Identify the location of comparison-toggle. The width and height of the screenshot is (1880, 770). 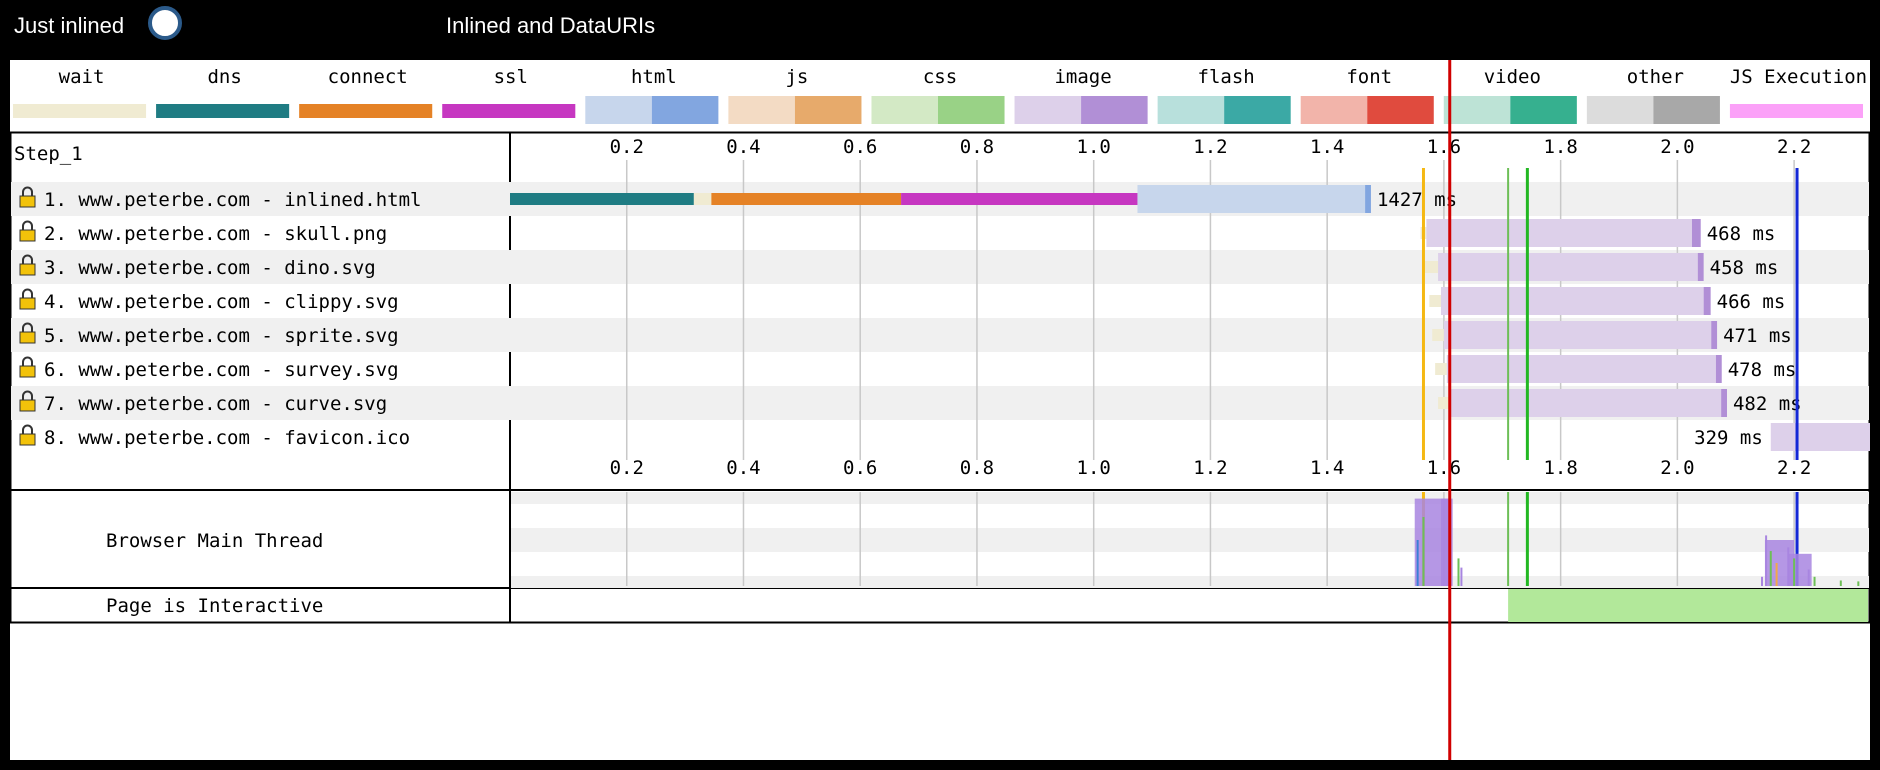
(165, 23).